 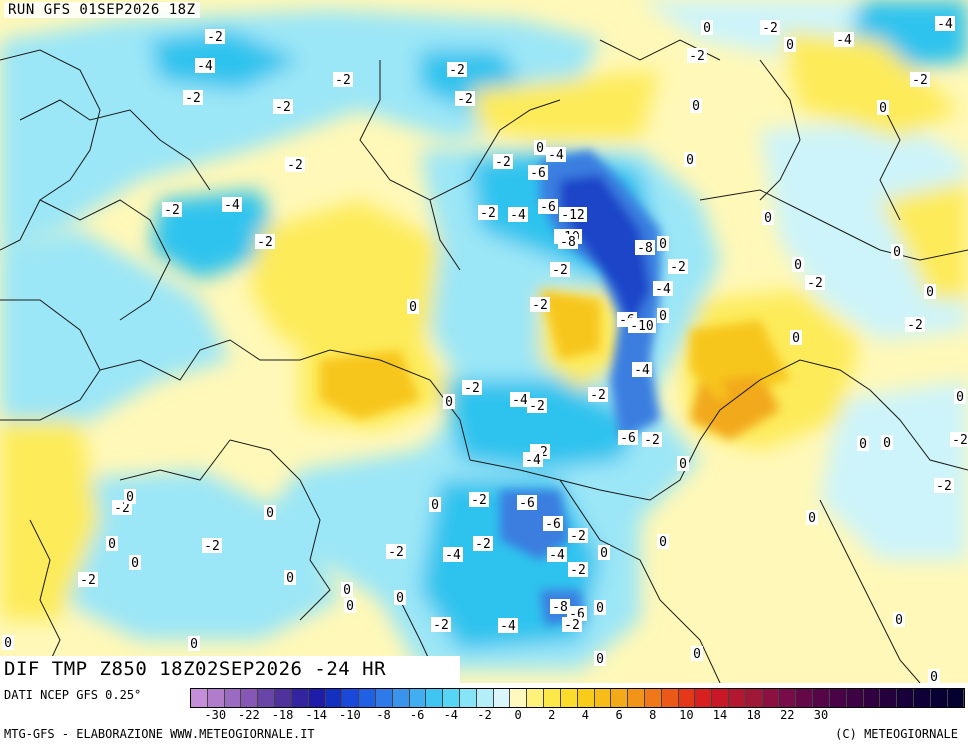 What do you see at coordinates (102, 10) in the screenshot?
I see `run-title: RUN GFS 01SEP2026 18Z` at bounding box center [102, 10].